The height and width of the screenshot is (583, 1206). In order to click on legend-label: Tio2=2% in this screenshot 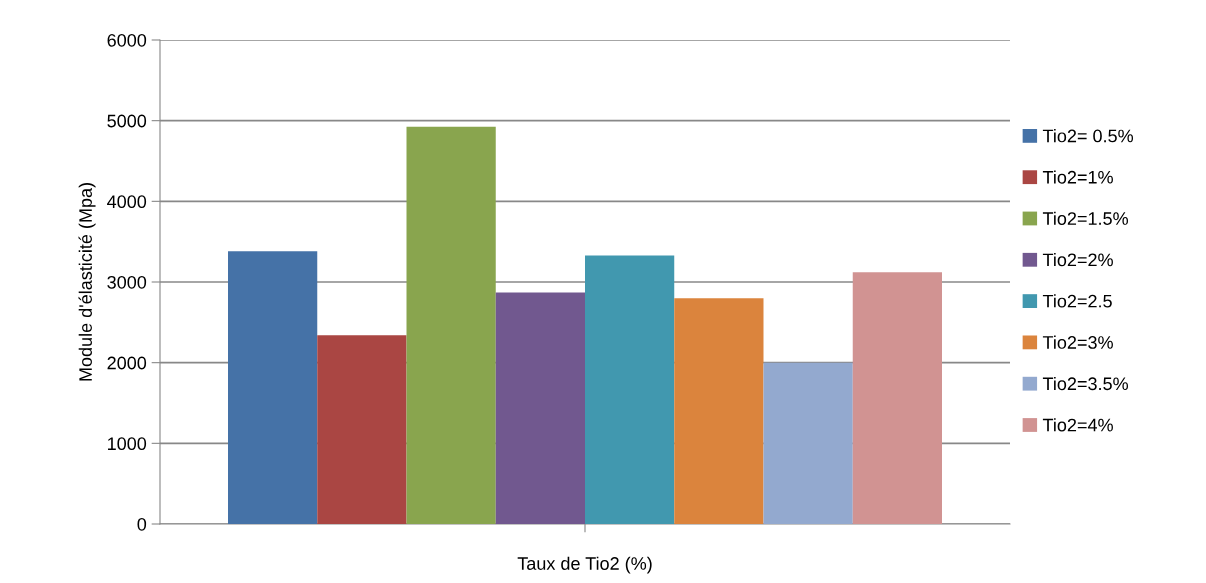, I will do `click(1077, 259)`.